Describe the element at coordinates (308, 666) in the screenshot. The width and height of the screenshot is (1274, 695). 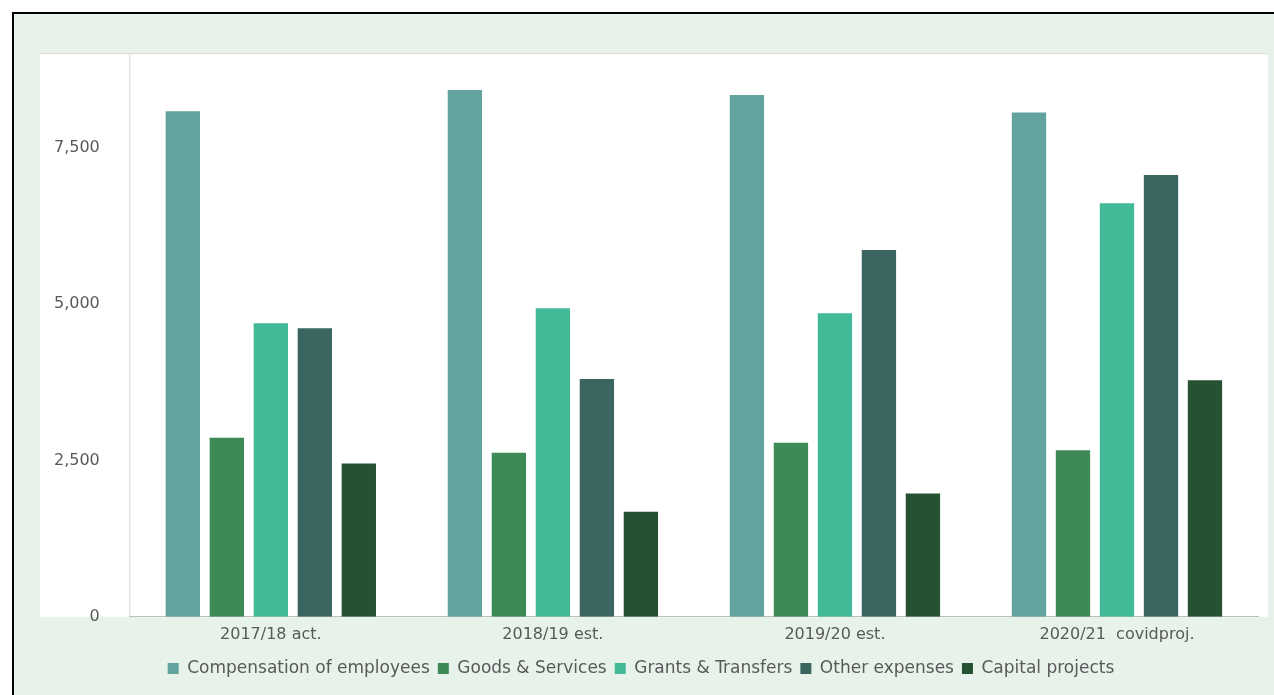
I see `legend-label: Compensation of employees` at that location.